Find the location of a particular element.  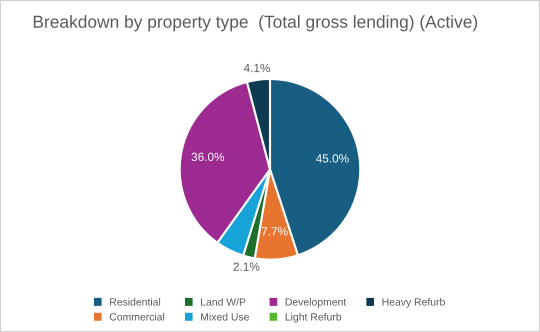

legend-label: Mixed Use is located at coordinates (225, 316).